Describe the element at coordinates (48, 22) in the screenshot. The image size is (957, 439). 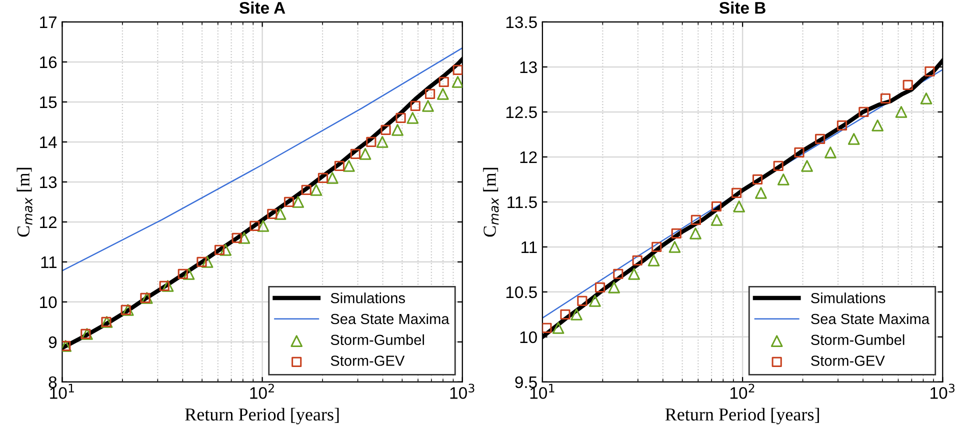
I see `y-tick-label: 17` at that location.